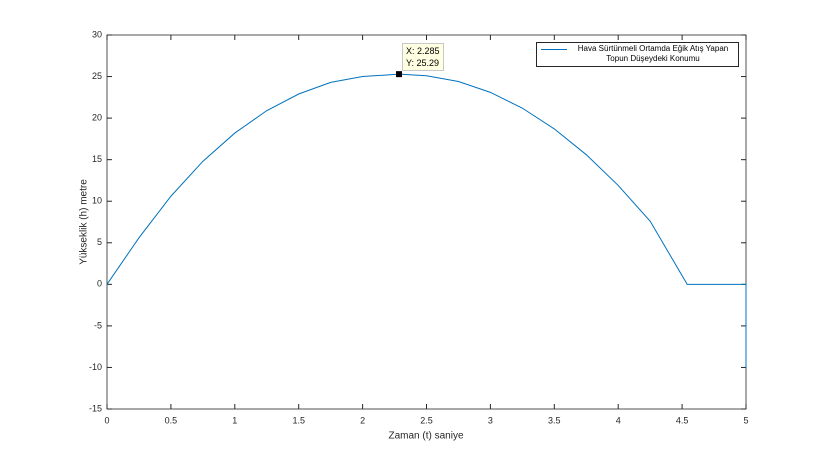 The width and height of the screenshot is (825, 461). I want to click on x-tick-label: 0.5, so click(171, 420).